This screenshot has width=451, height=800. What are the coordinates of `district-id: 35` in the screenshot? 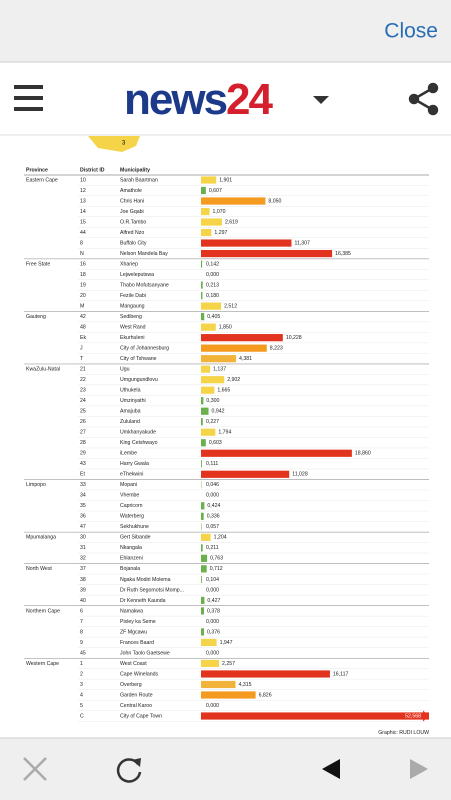 It's located at (83, 506).